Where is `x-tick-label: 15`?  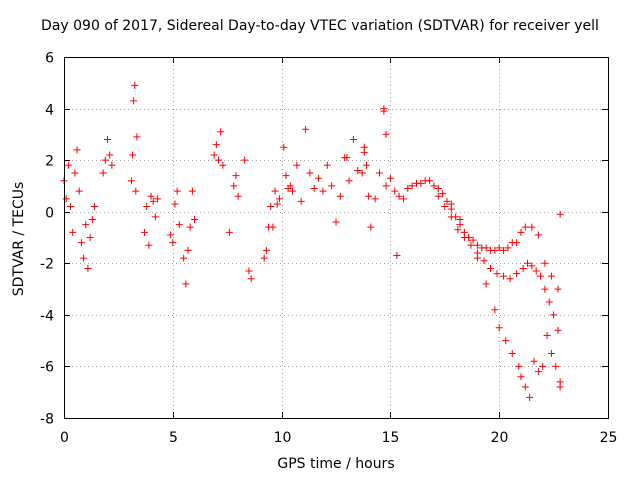
x-tick-label: 15 is located at coordinates (391, 438).